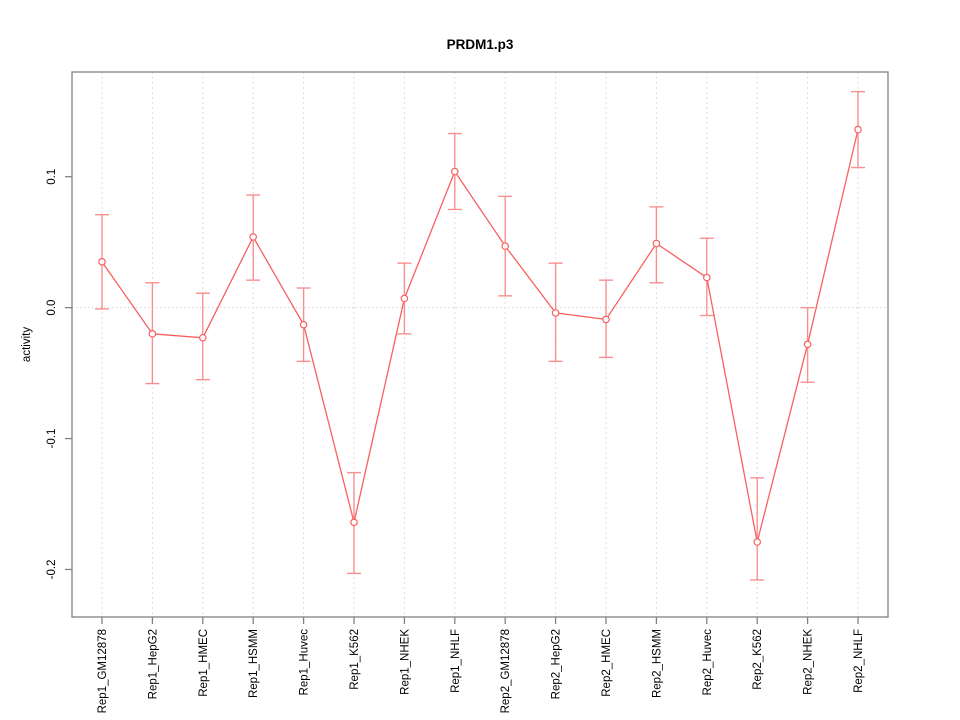 Image resolution: width=960 pixels, height=720 pixels. What do you see at coordinates (480, 44) in the screenshot?
I see `chart-title: PRDM1.p3` at bounding box center [480, 44].